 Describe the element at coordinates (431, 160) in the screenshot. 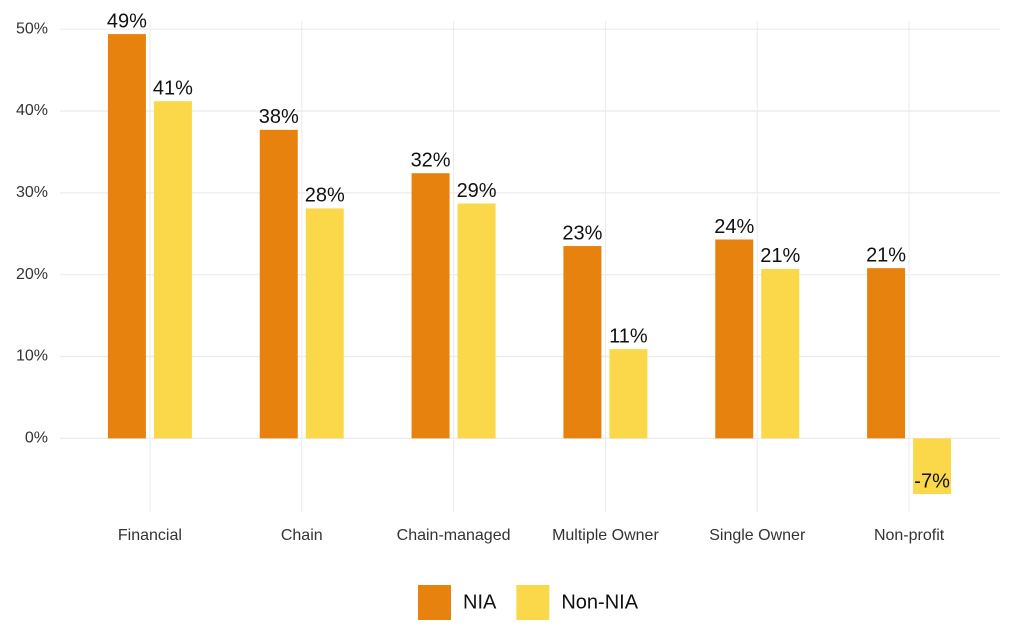

I see `data-label: 32%` at that location.